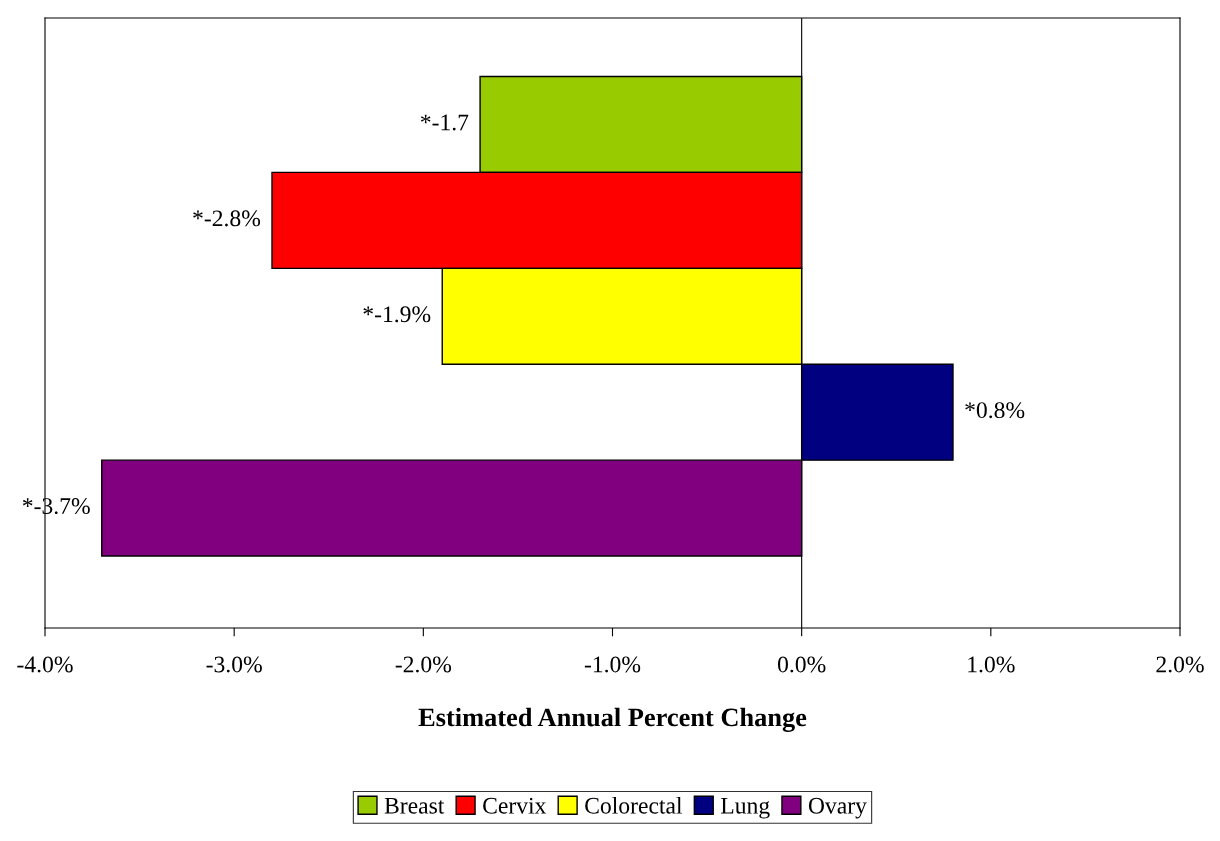  I want to click on data-label: *0.8%, so click(995, 410).